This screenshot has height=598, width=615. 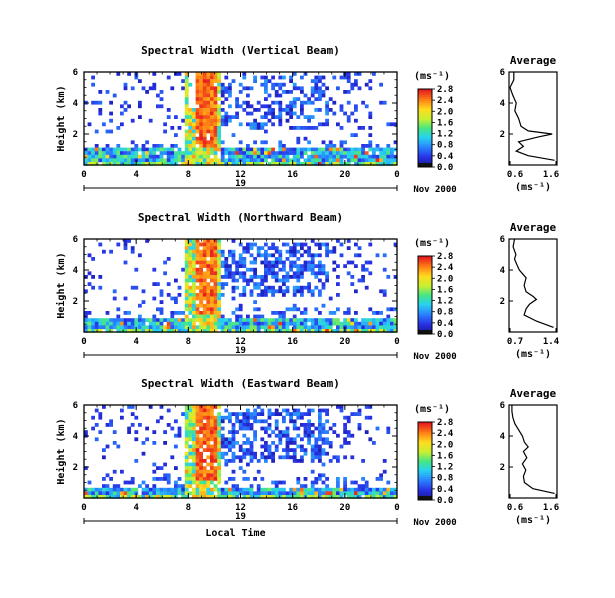 I want to click on day-label: 19, so click(x=240, y=184).